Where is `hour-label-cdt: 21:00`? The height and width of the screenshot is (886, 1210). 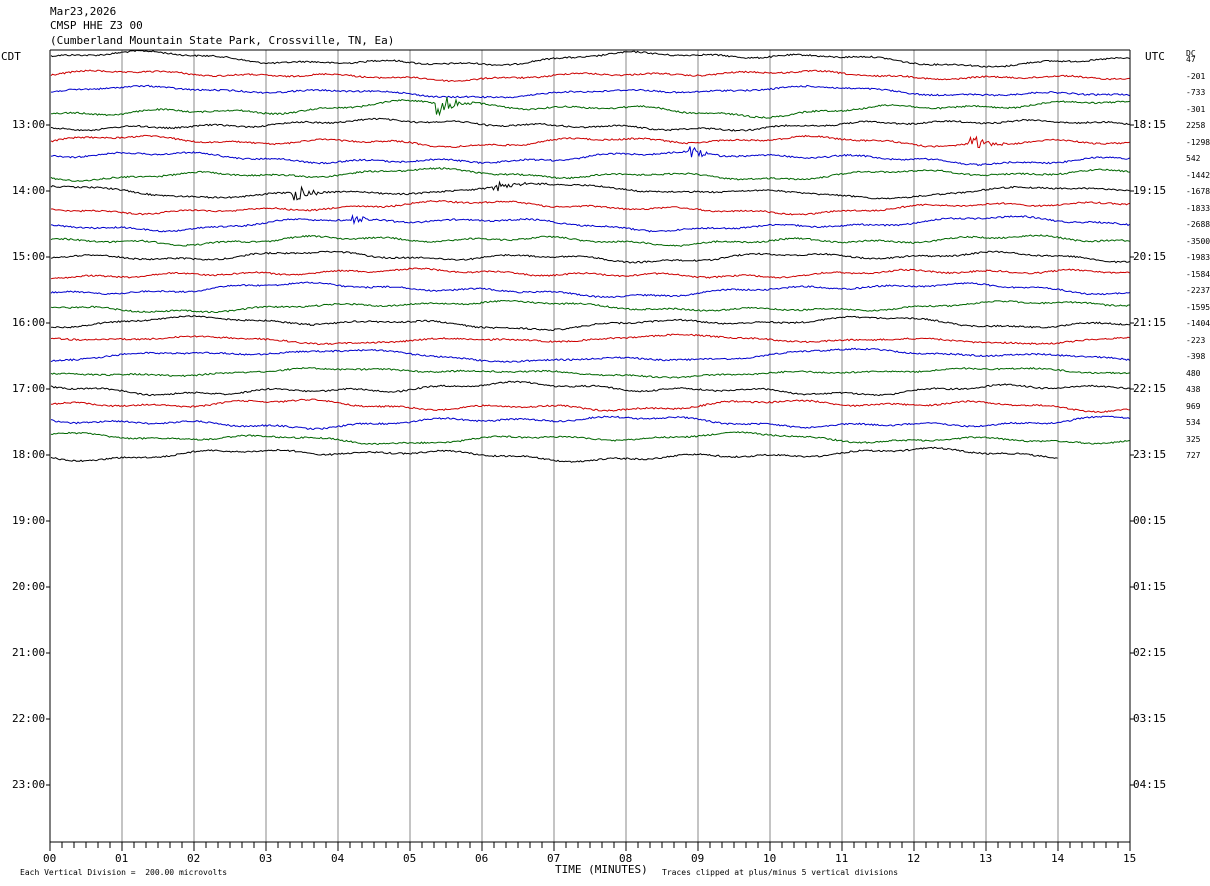 hour-label-cdt: 21:00 is located at coordinates (29, 652).